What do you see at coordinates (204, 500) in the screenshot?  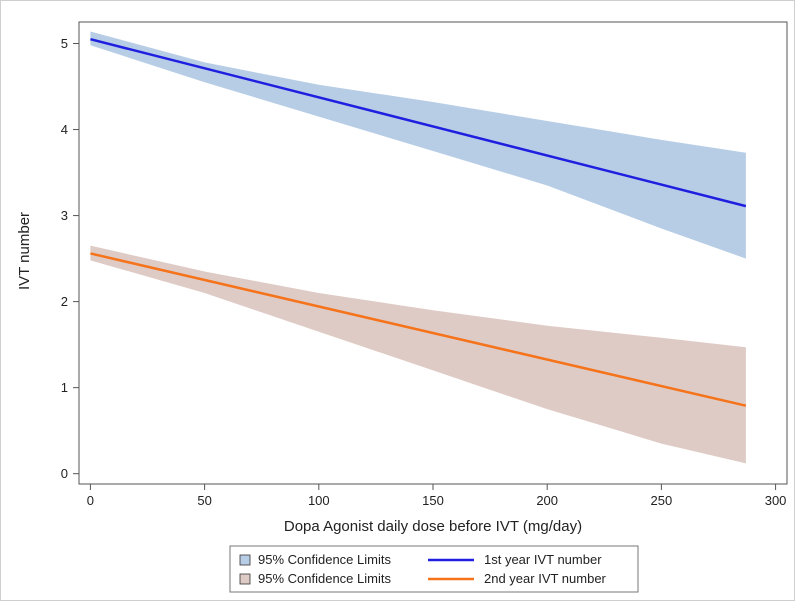 I see `x-tick-label: 50` at bounding box center [204, 500].